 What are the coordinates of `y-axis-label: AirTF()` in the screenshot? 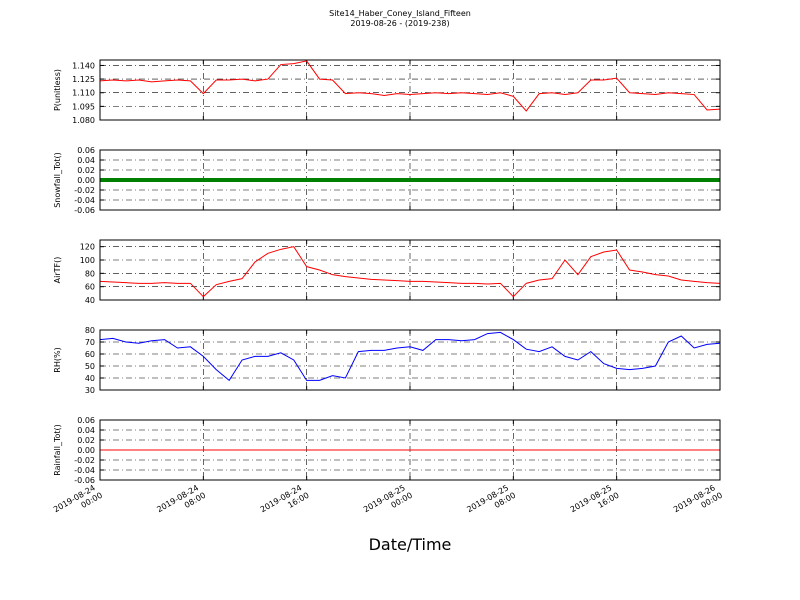 It's located at (57, 270).